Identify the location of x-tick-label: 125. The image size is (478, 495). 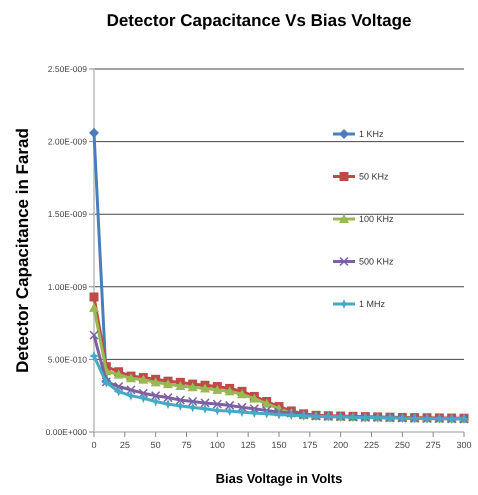
(248, 445).